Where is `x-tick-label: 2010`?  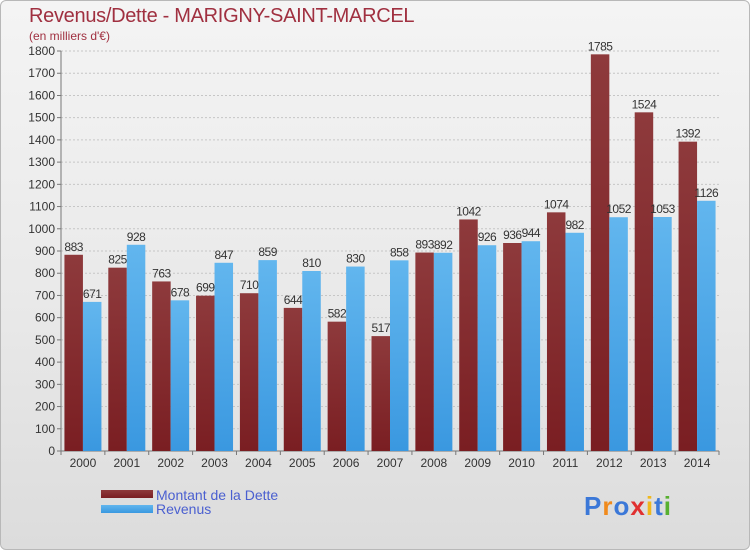 x-tick-label: 2010 is located at coordinates (521, 463).